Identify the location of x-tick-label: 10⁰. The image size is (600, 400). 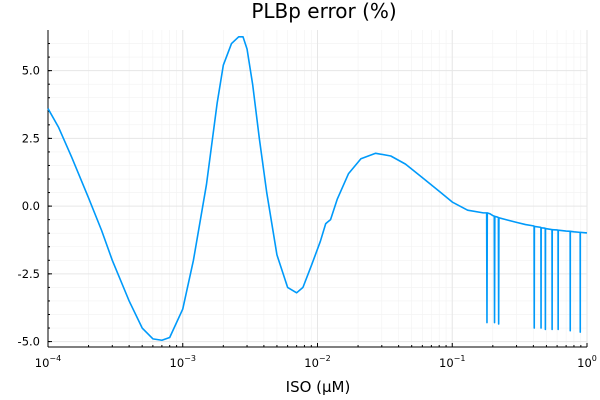
(587, 362).